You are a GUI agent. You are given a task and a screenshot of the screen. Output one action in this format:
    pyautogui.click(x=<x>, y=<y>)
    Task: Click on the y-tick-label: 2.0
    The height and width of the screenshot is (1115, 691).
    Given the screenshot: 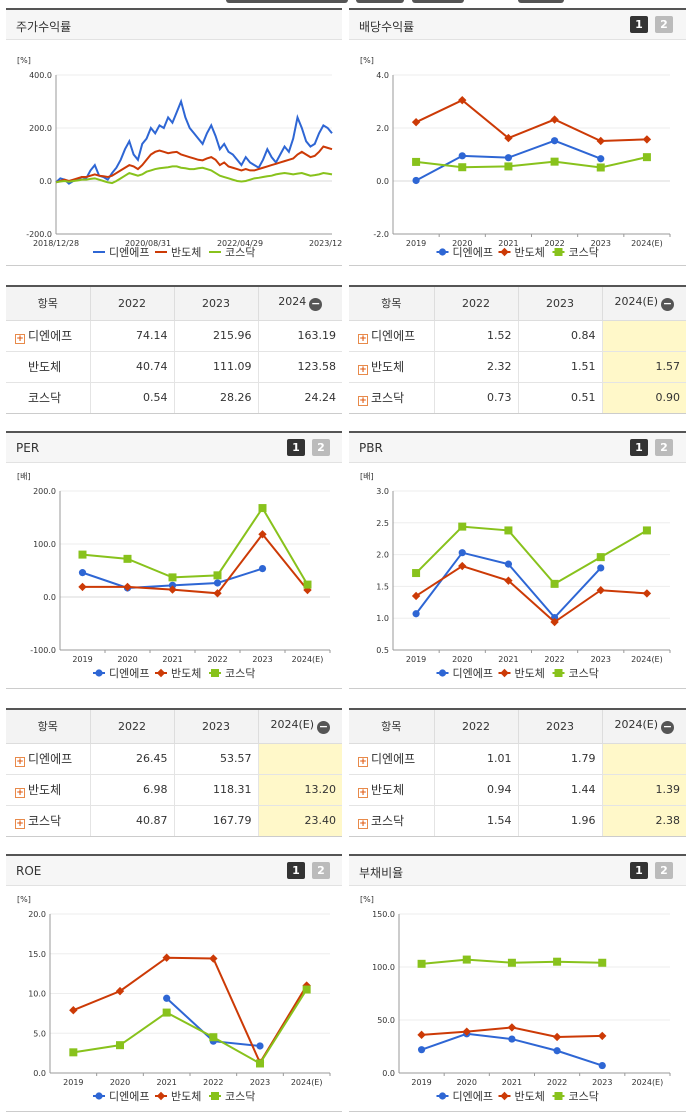 What is the action you would take?
    pyautogui.click(x=382, y=555)
    